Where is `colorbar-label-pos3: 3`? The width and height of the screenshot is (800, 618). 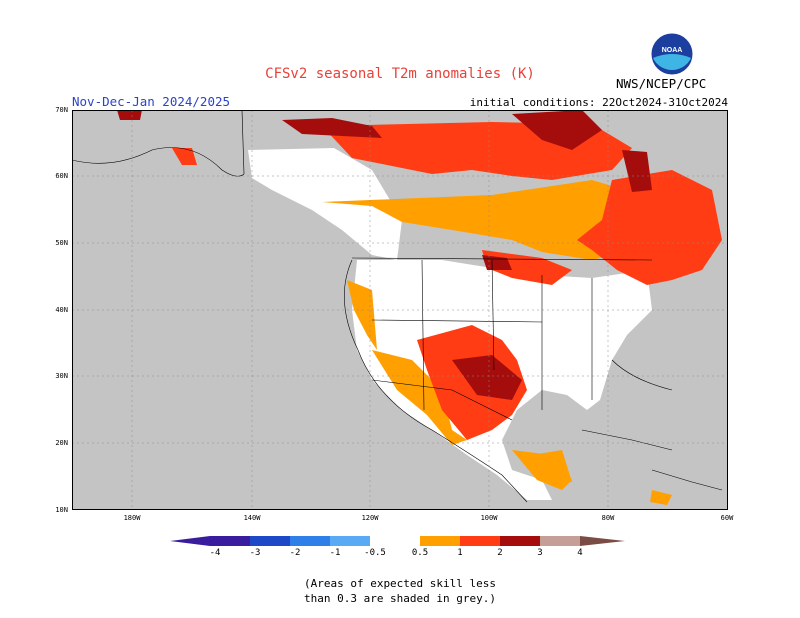 colorbar-label-pos3: 3 is located at coordinates (540, 553).